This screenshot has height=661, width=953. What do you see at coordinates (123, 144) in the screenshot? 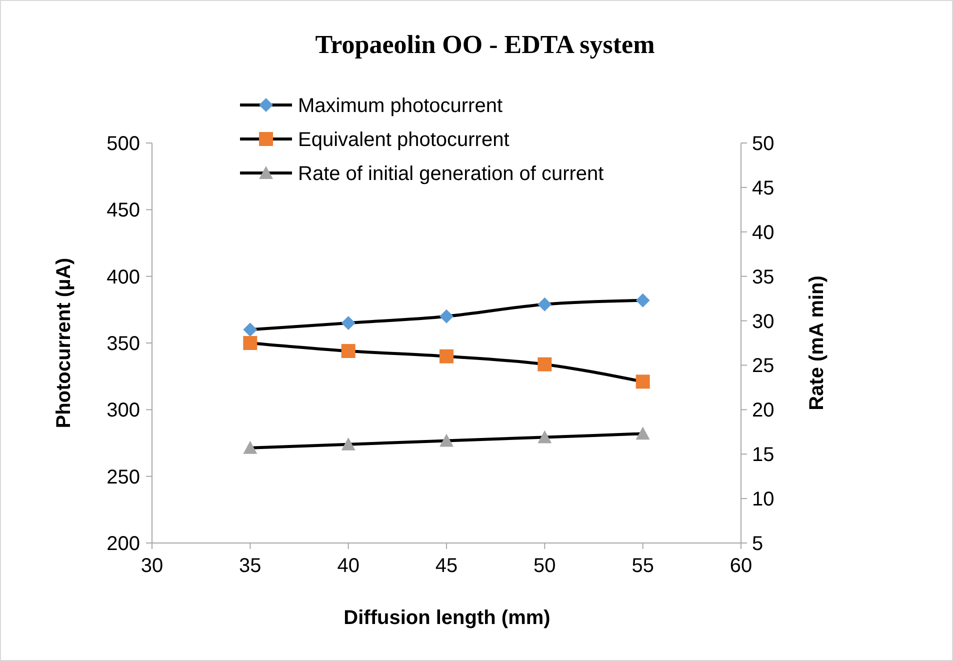
I see `y-tick-label: 500` at bounding box center [123, 144].